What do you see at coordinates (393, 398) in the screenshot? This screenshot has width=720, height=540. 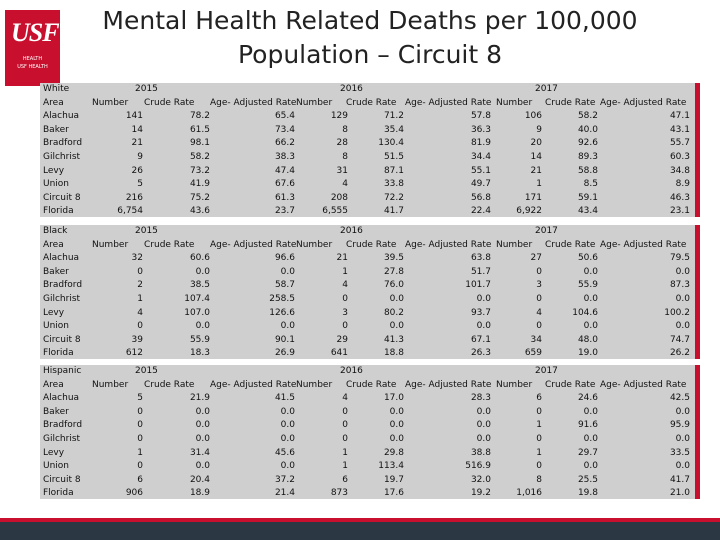 I see `table-cell: 17.0` at bounding box center [393, 398].